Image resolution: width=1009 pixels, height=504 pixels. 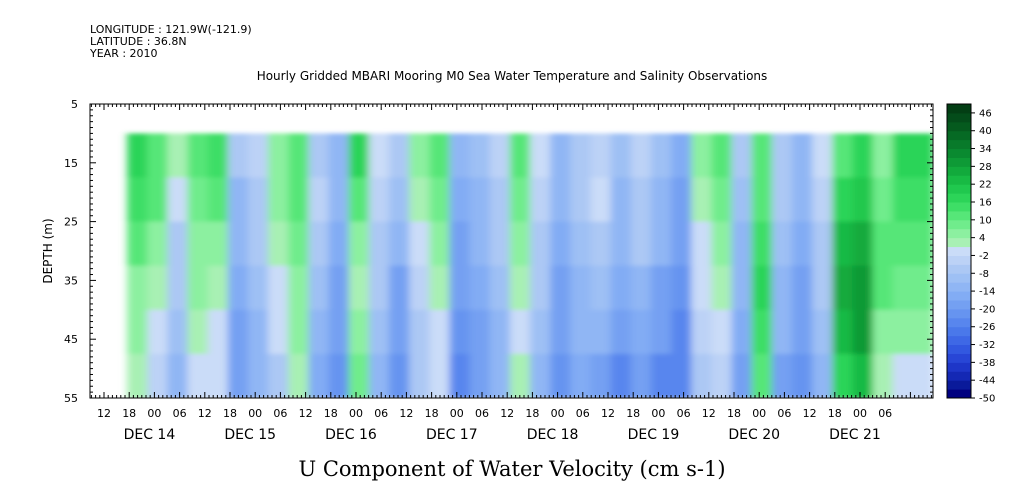 What do you see at coordinates (74, 104) in the screenshot?
I see `y-tick-label: 5` at bounding box center [74, 104].